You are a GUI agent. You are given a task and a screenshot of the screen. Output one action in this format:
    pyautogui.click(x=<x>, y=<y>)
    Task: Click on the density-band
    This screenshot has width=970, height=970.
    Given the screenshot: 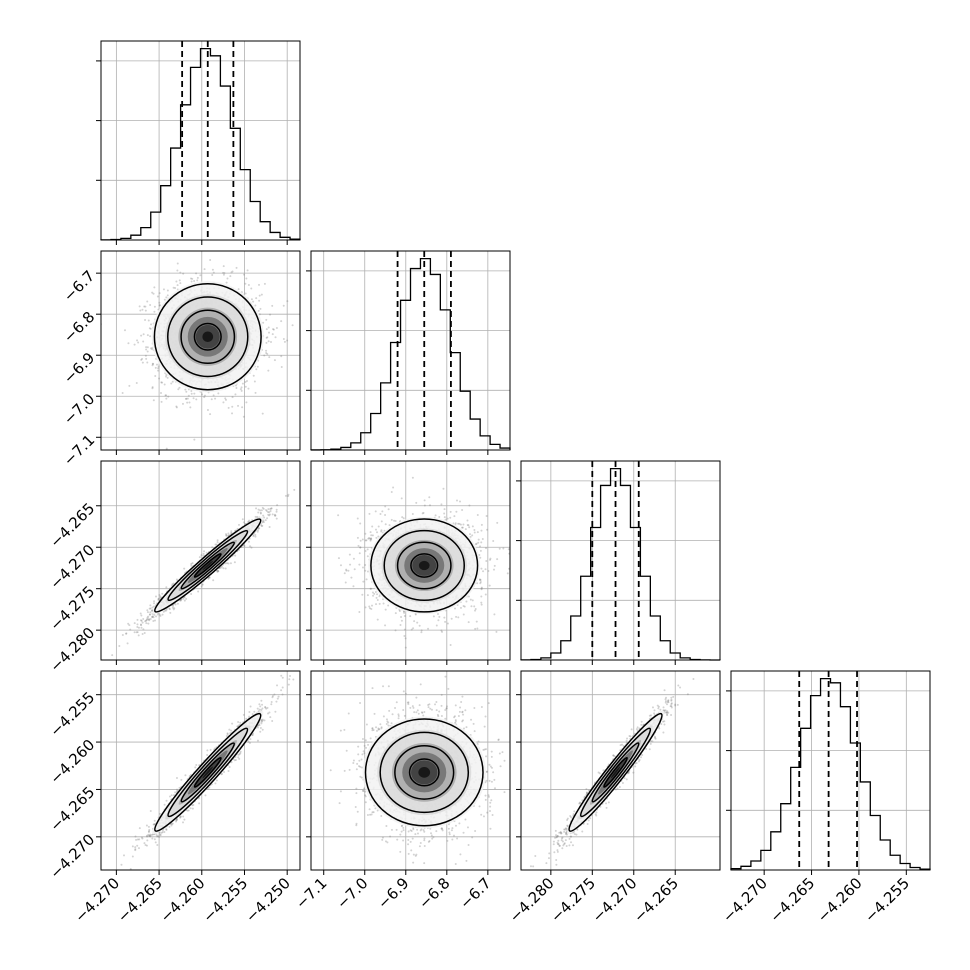 What is the action you would take?
    pyautogui.click(x=208, y=337)
    